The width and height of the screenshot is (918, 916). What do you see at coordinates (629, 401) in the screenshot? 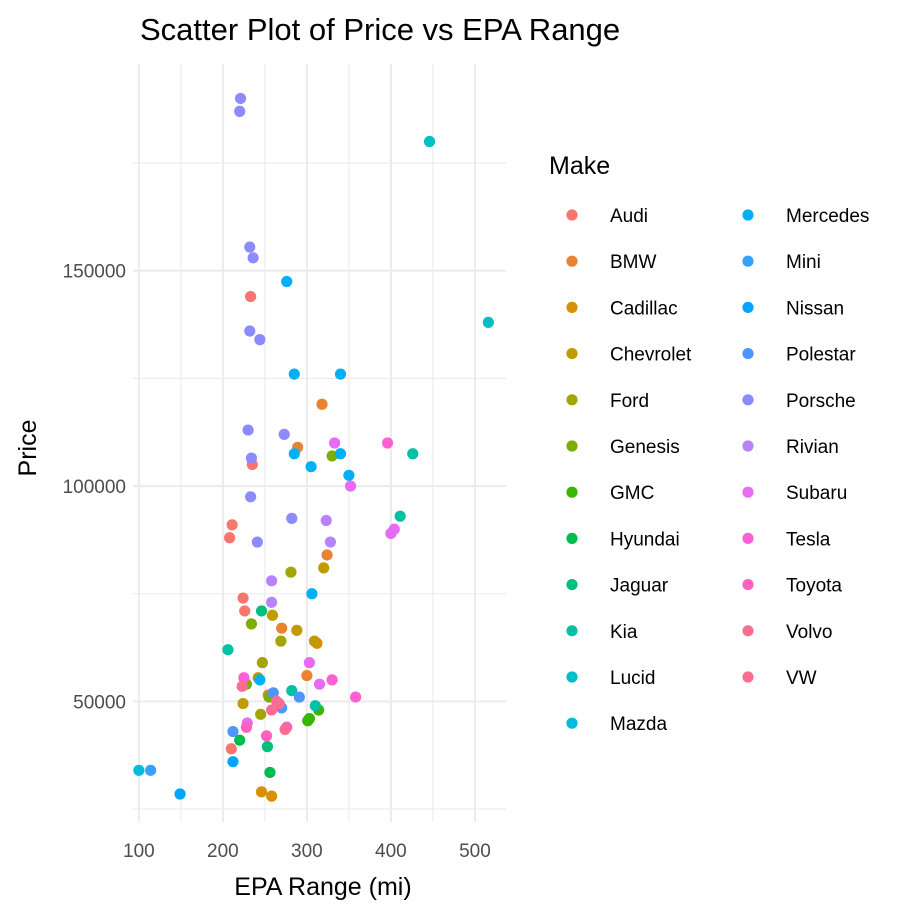
I see `legend-label: Ford` at bounding box center [629, 401].